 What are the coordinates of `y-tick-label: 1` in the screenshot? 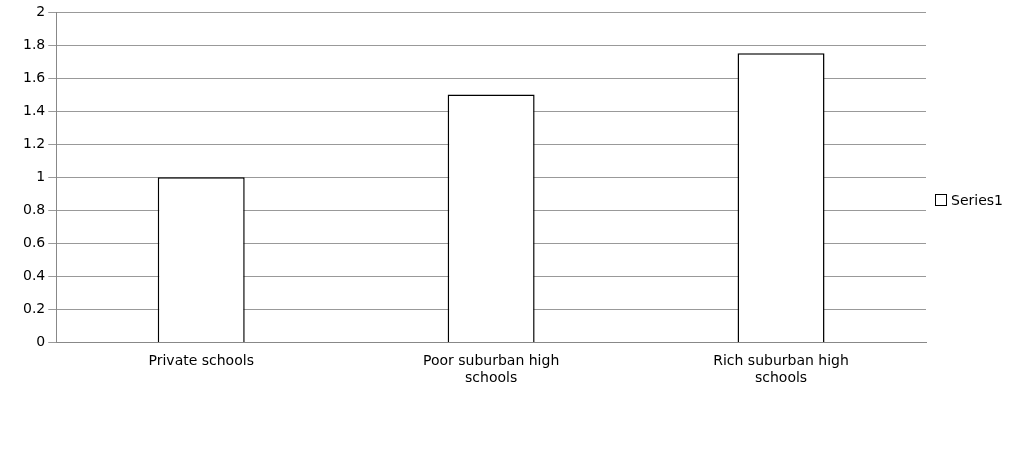 It's located at (41, 175).